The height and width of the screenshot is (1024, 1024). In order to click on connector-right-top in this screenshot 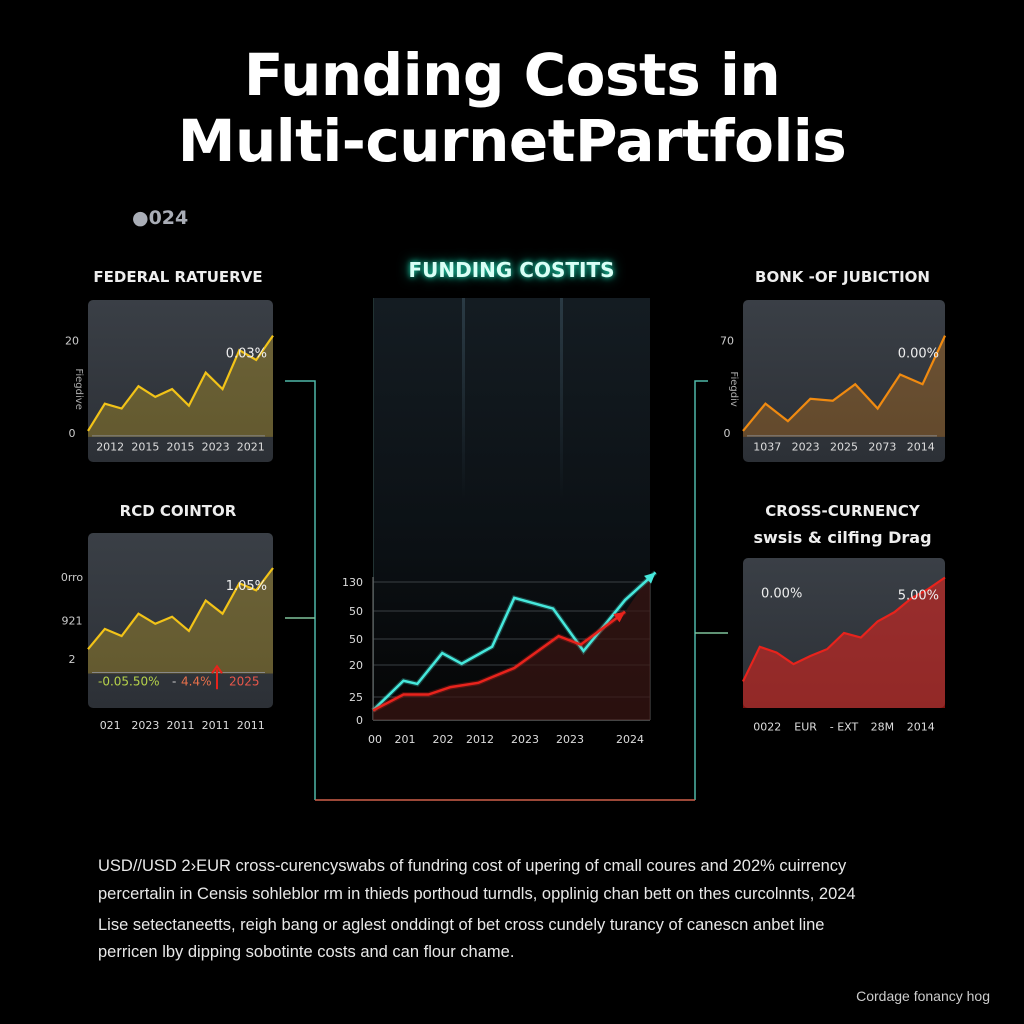, I will do `click(701, 590)`.